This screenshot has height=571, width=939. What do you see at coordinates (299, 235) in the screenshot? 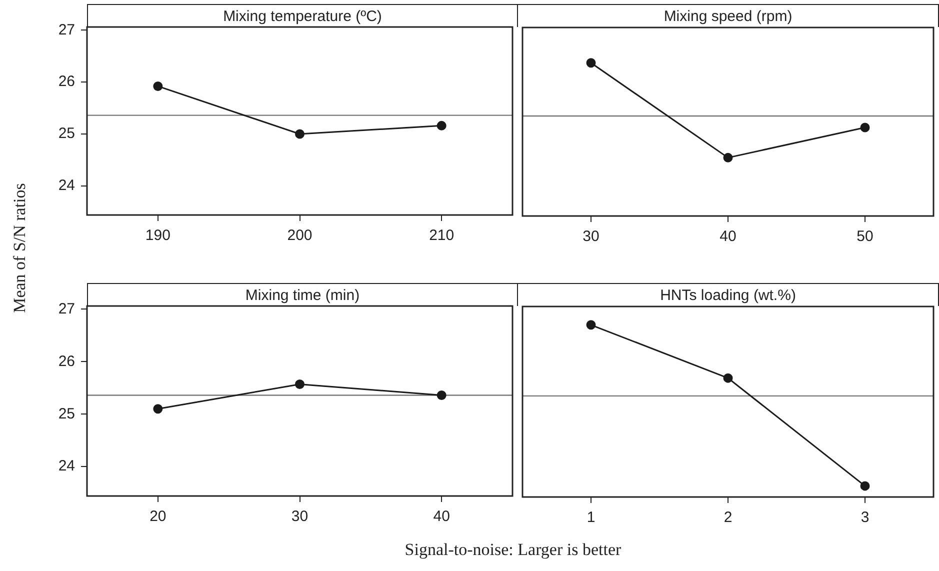
I see `x-tick-label: 200` at bounding box center [299, 235].